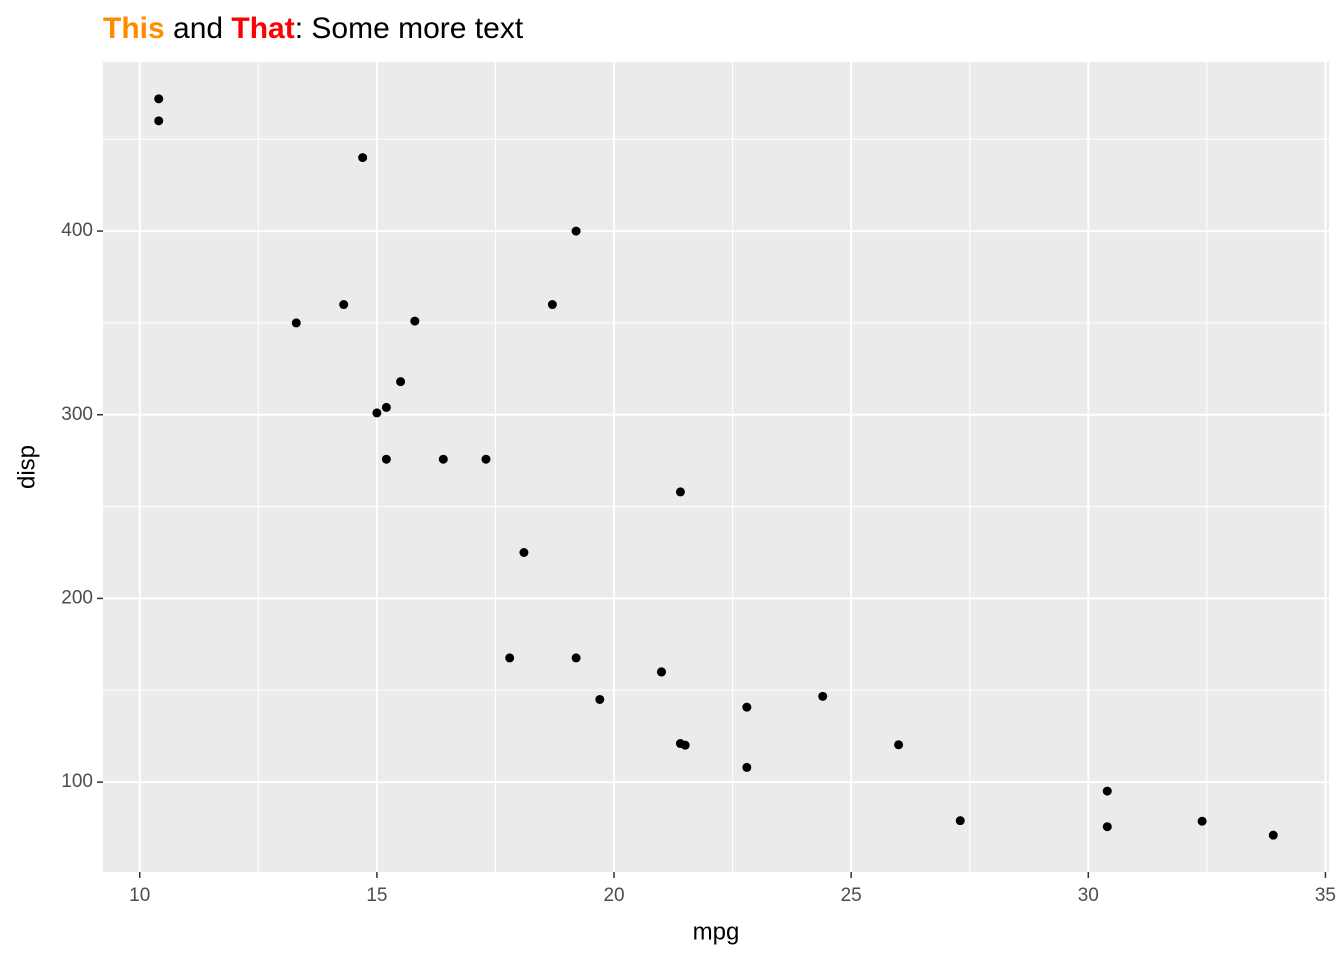 The width and height of the screenshot is (1344, 960). I want to click on y-tick-label: 400, so click(77, 230).